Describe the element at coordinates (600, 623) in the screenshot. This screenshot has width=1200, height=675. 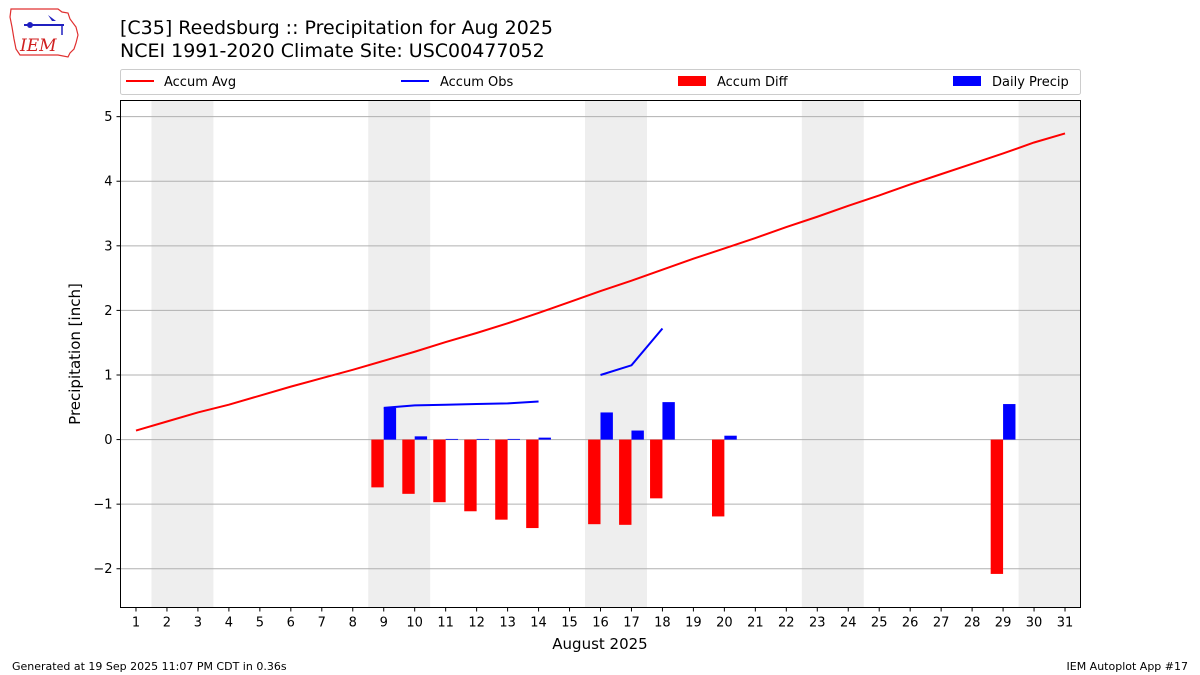
I see `x-tick-label-16: 16` at that location.